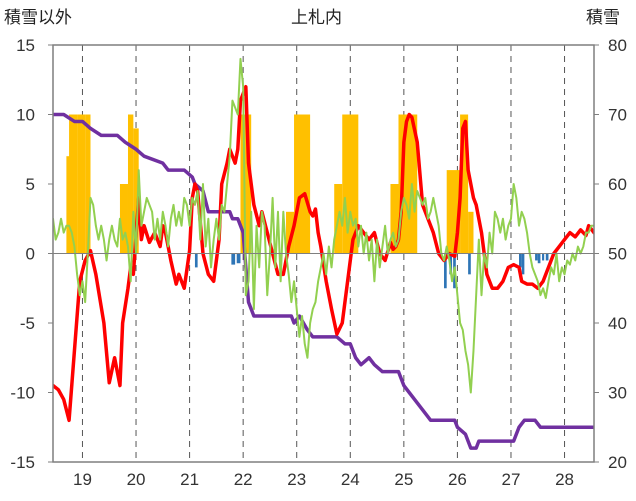 The height and width of the screenshot is (501, 636). What do you see at coordinates (243, 479) in the screenshot?
I see `x-tick-label: 22` at bounding box center [243, 479].